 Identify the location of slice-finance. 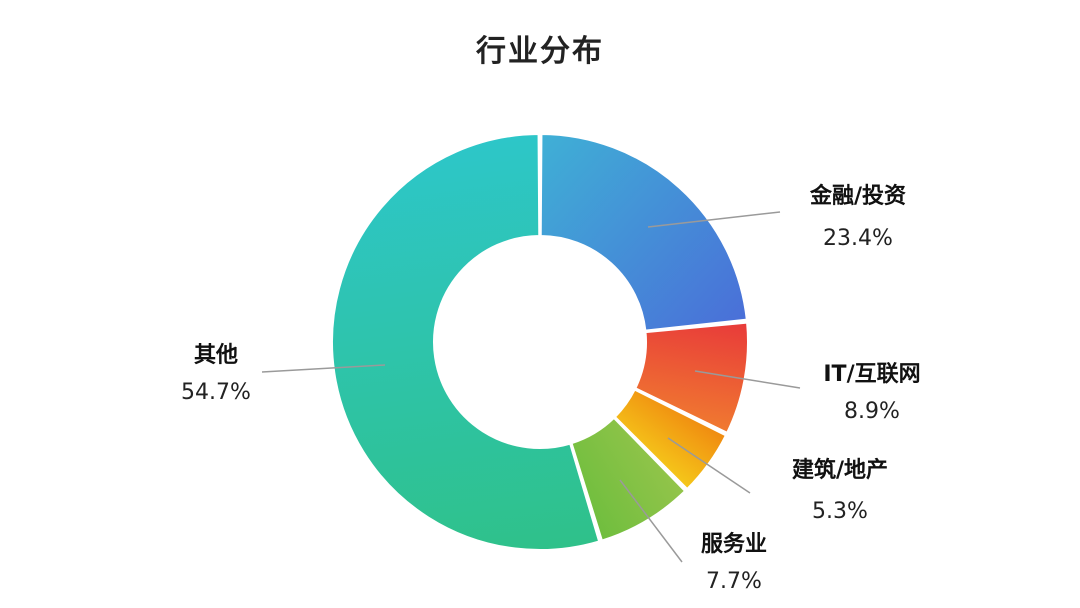
(643, 232).